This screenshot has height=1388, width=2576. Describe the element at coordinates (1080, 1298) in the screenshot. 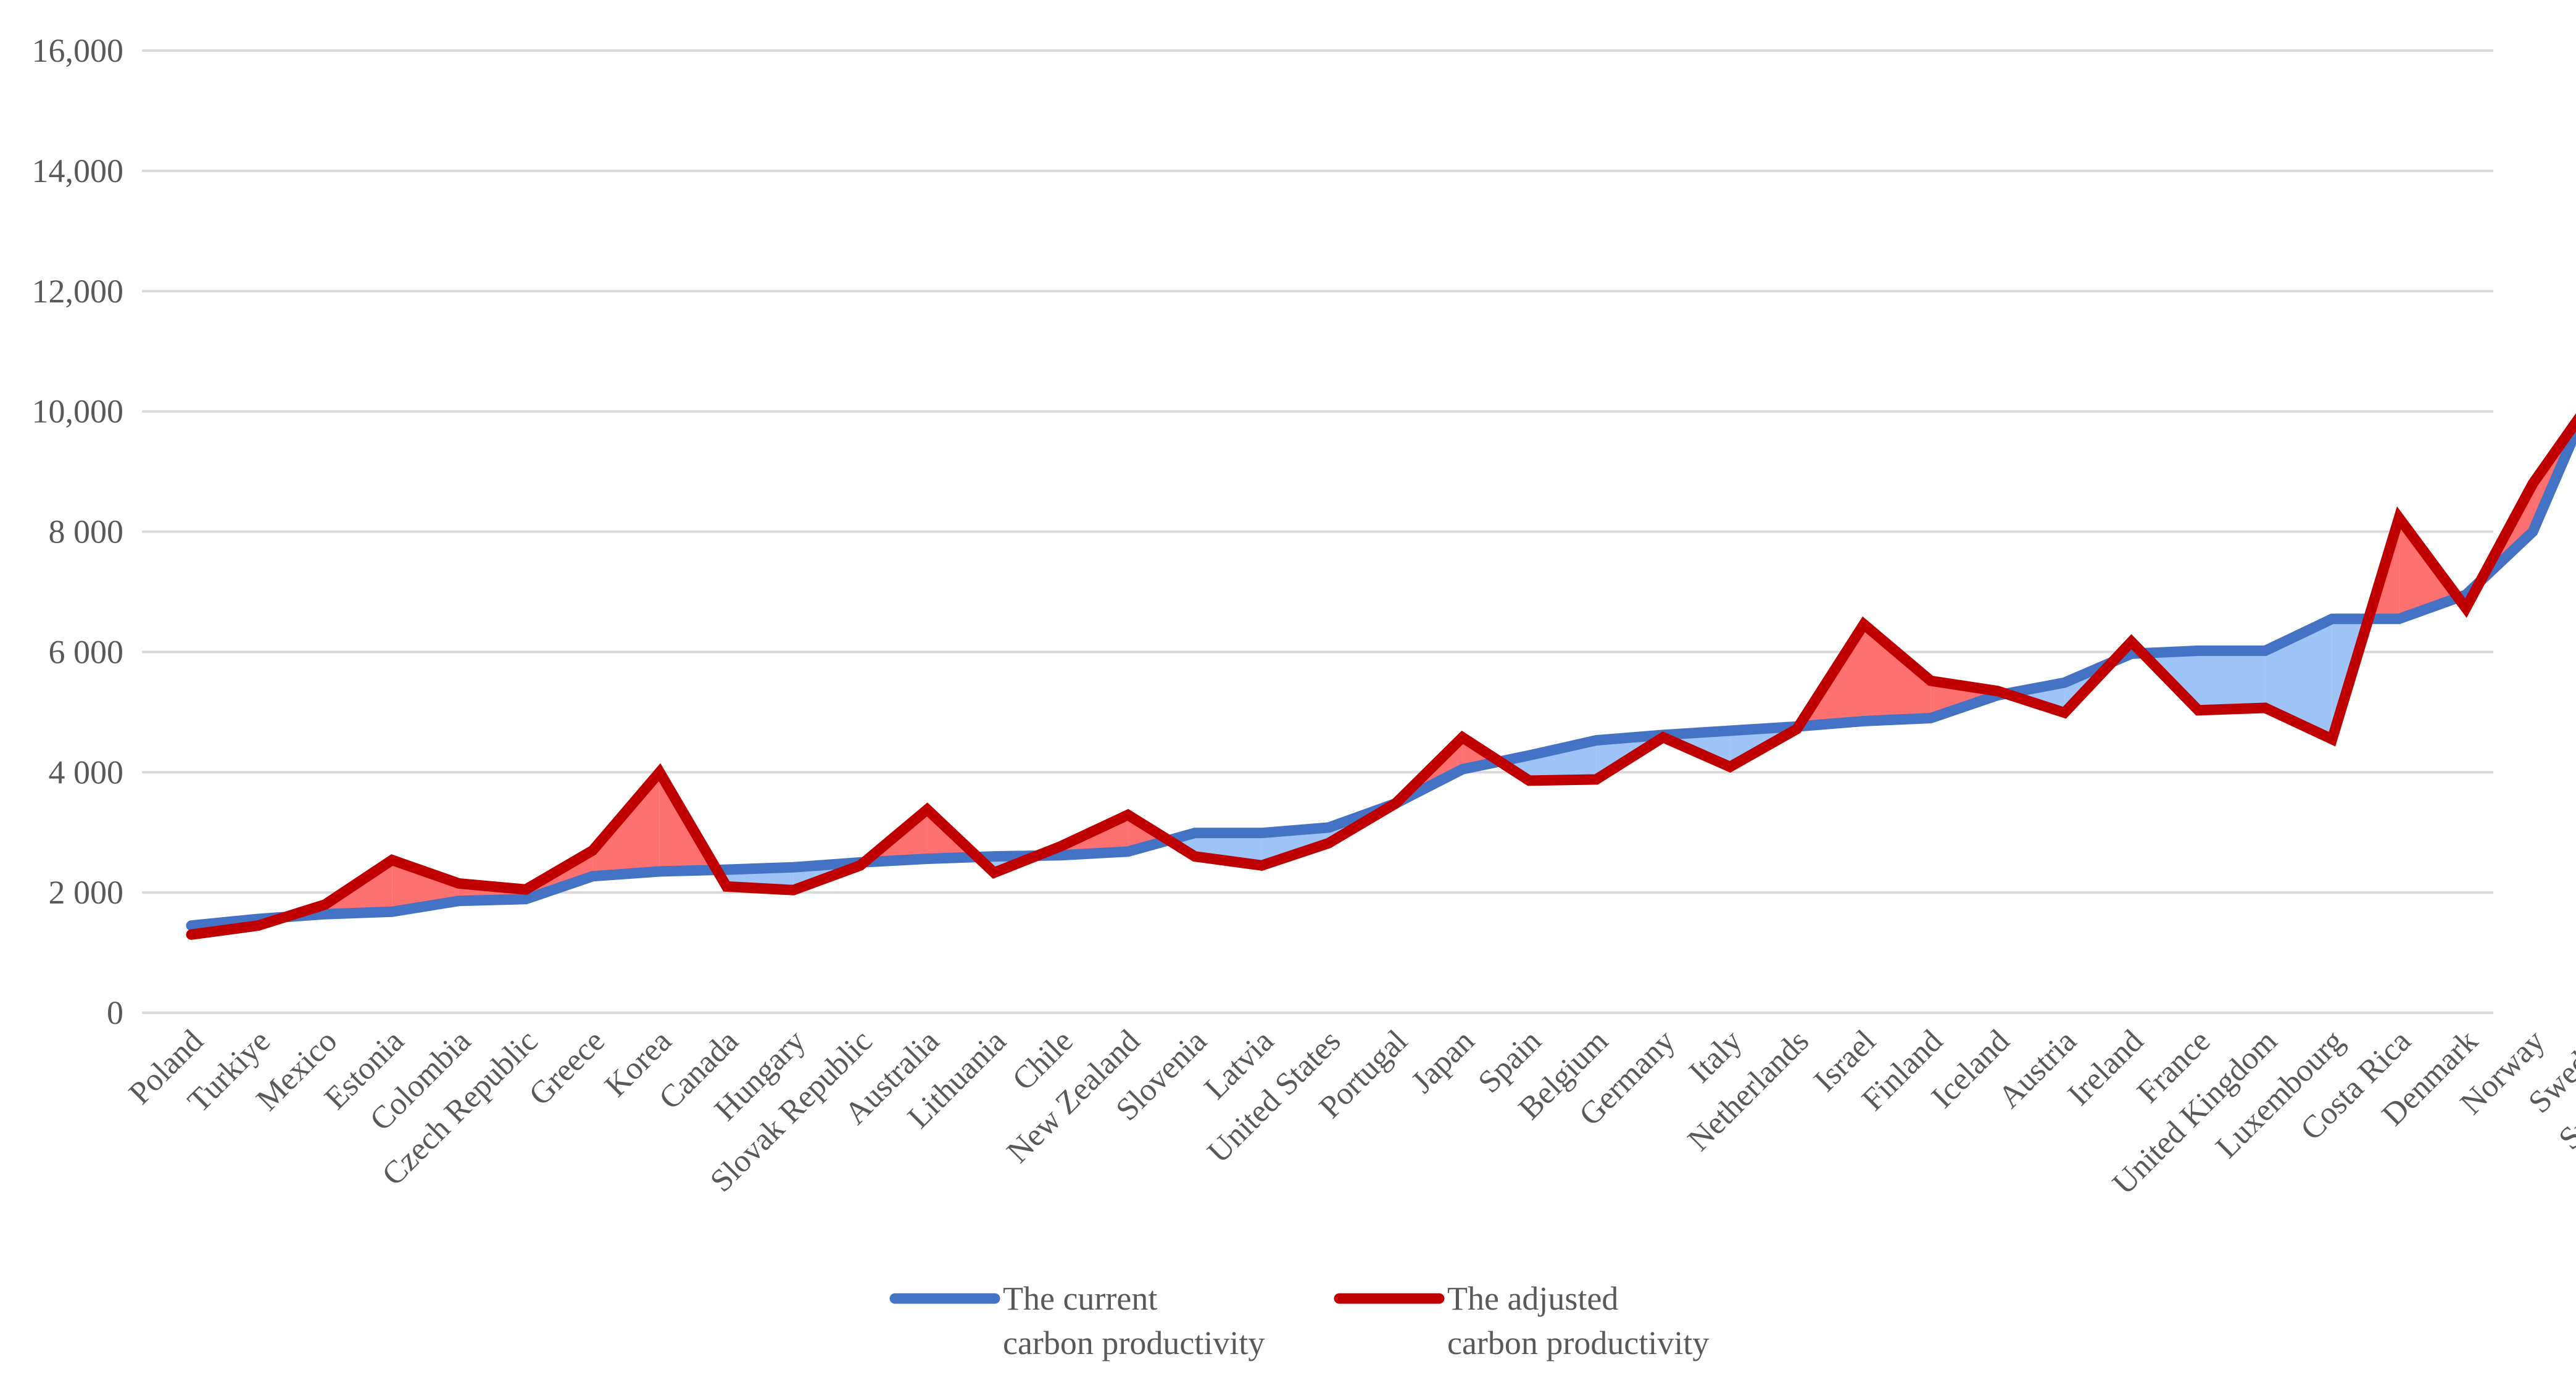

I see `legend-label-line1: The current` at that location.